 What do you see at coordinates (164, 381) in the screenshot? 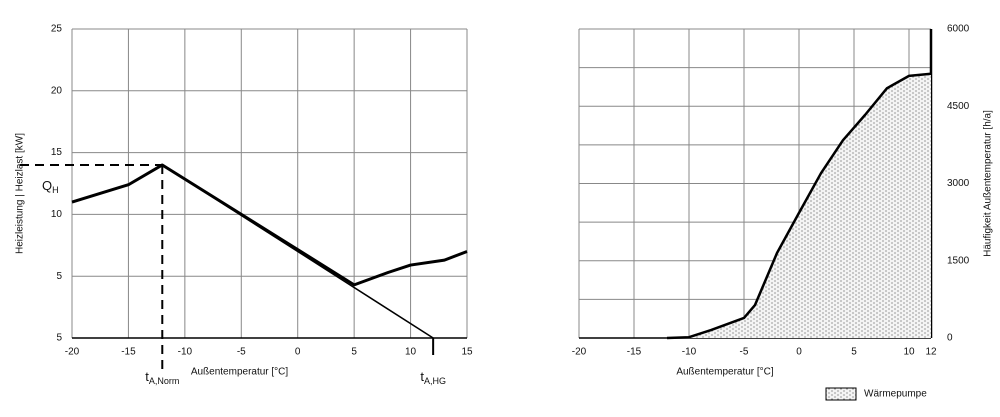
I see `annotation-sub: A,Norm` at bounding box center [164, 381].